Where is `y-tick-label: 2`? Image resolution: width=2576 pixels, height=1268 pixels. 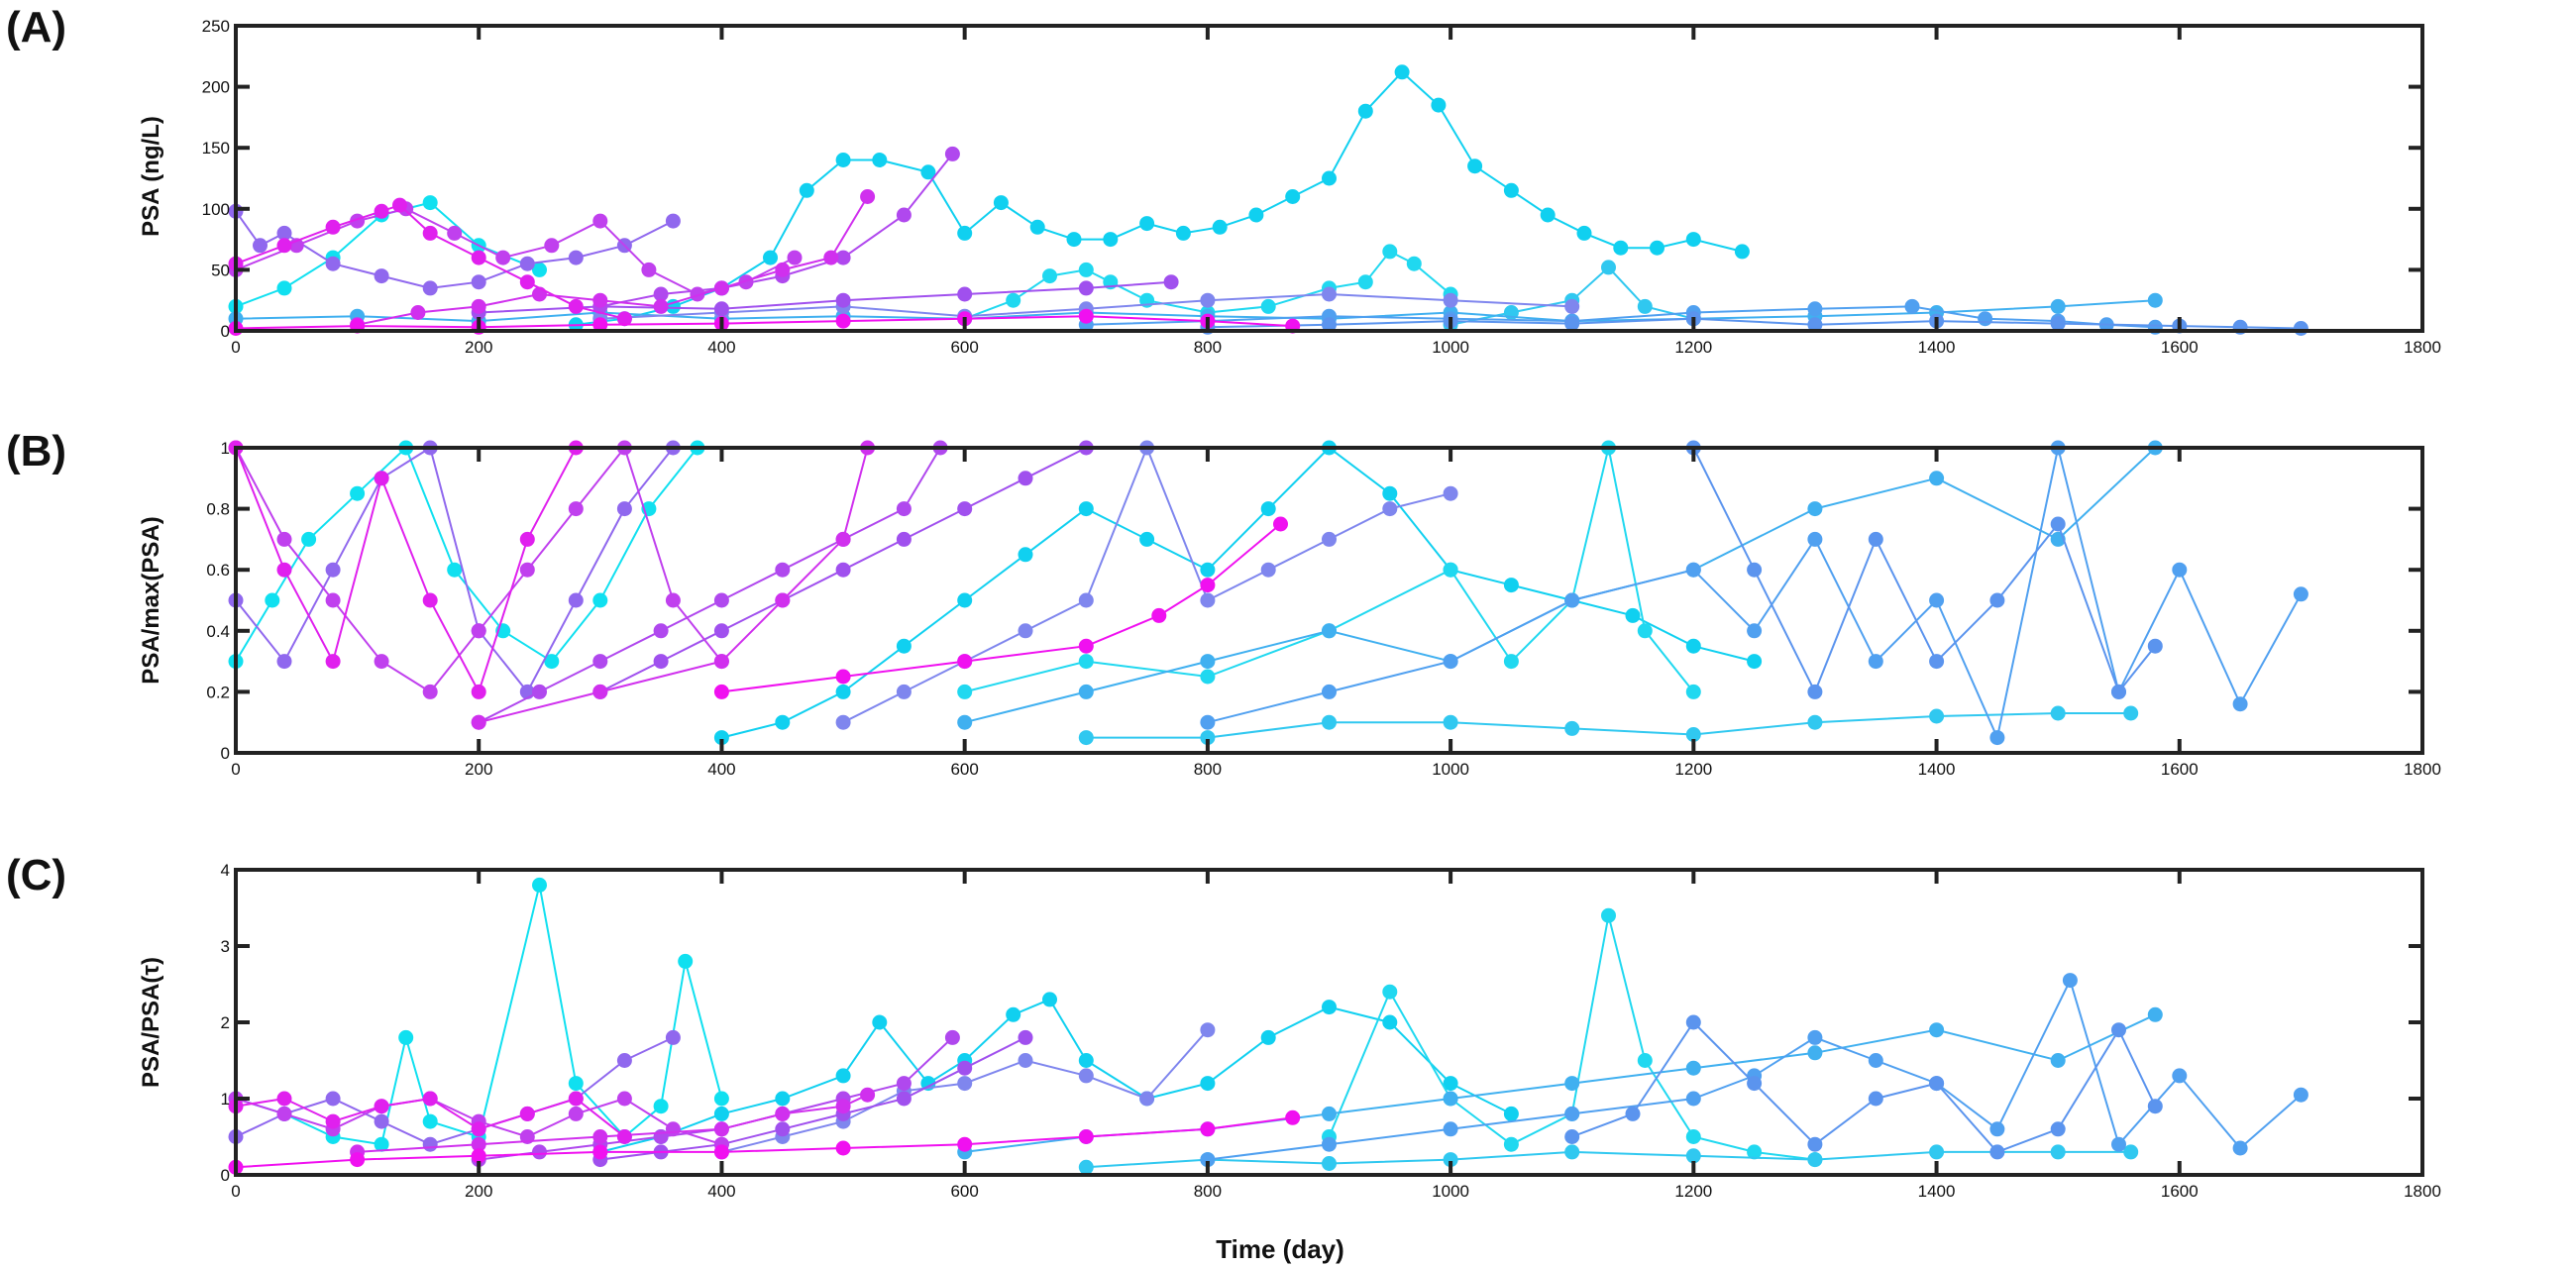
y-tick-label: 2 is located at coordinates (225, 1022).